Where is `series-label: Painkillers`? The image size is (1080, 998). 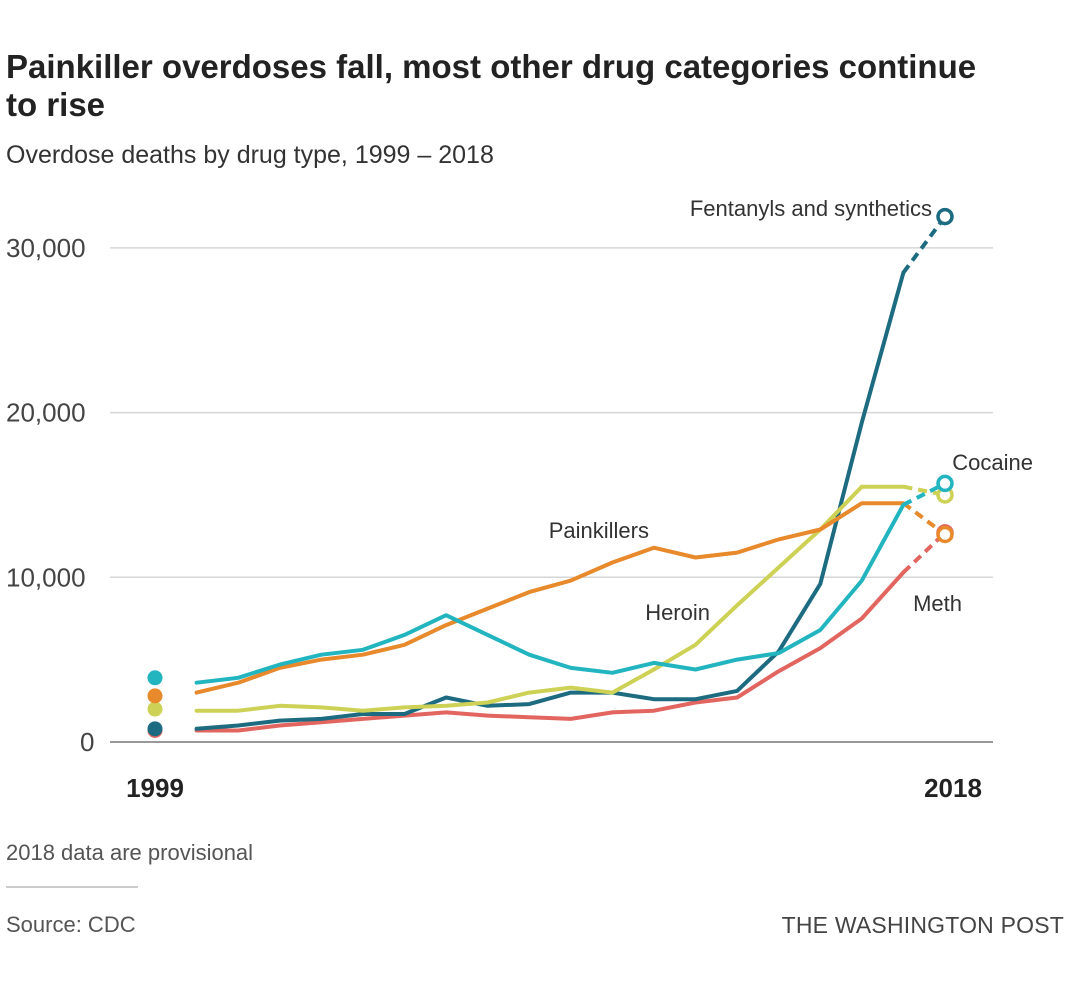
series-label: Painkillers is located at coordinates (599, 530).